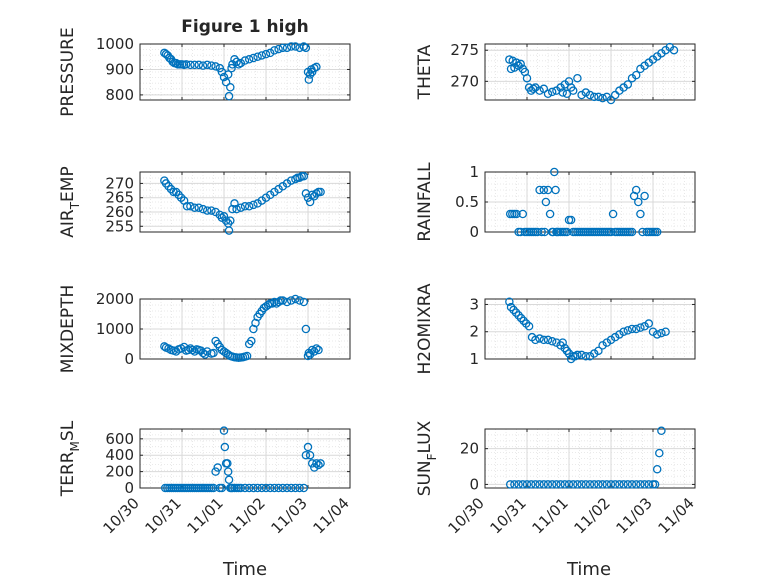 This screenshot has width=778, height=583. Describe the element at coordinates (425, 478) in the screenshot. I see `y-label-main: SUN` at that location.